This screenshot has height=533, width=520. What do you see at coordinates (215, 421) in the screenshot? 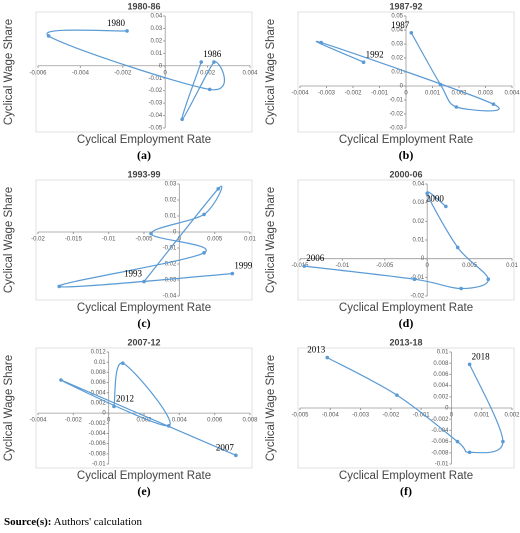
I see `x-tick-label: 0.006` at bounding box center [215, 421].